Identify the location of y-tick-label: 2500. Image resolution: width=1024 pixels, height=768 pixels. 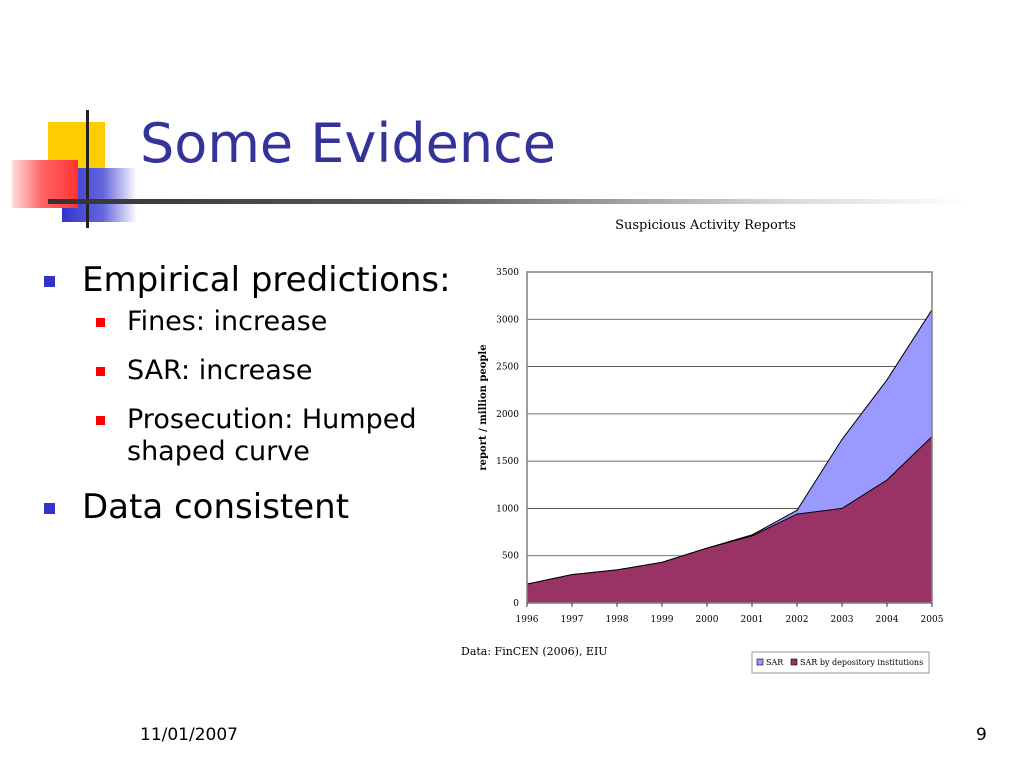
(507, 368).